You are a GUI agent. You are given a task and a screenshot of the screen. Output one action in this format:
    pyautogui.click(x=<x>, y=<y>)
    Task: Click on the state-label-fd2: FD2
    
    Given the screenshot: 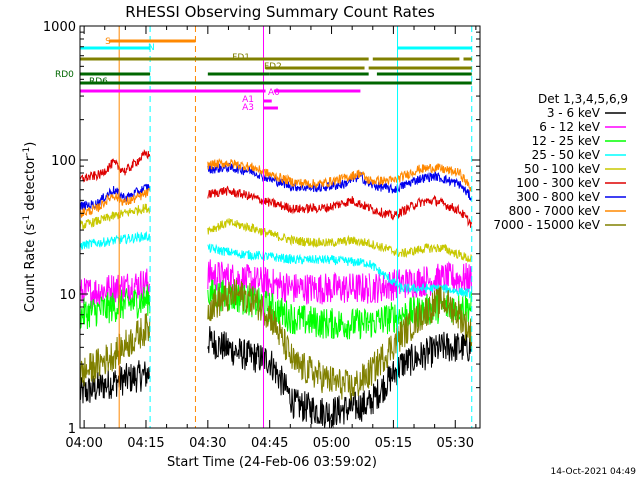 What is the action you would take?
    pyautogui.click(x=273, y=67)
    